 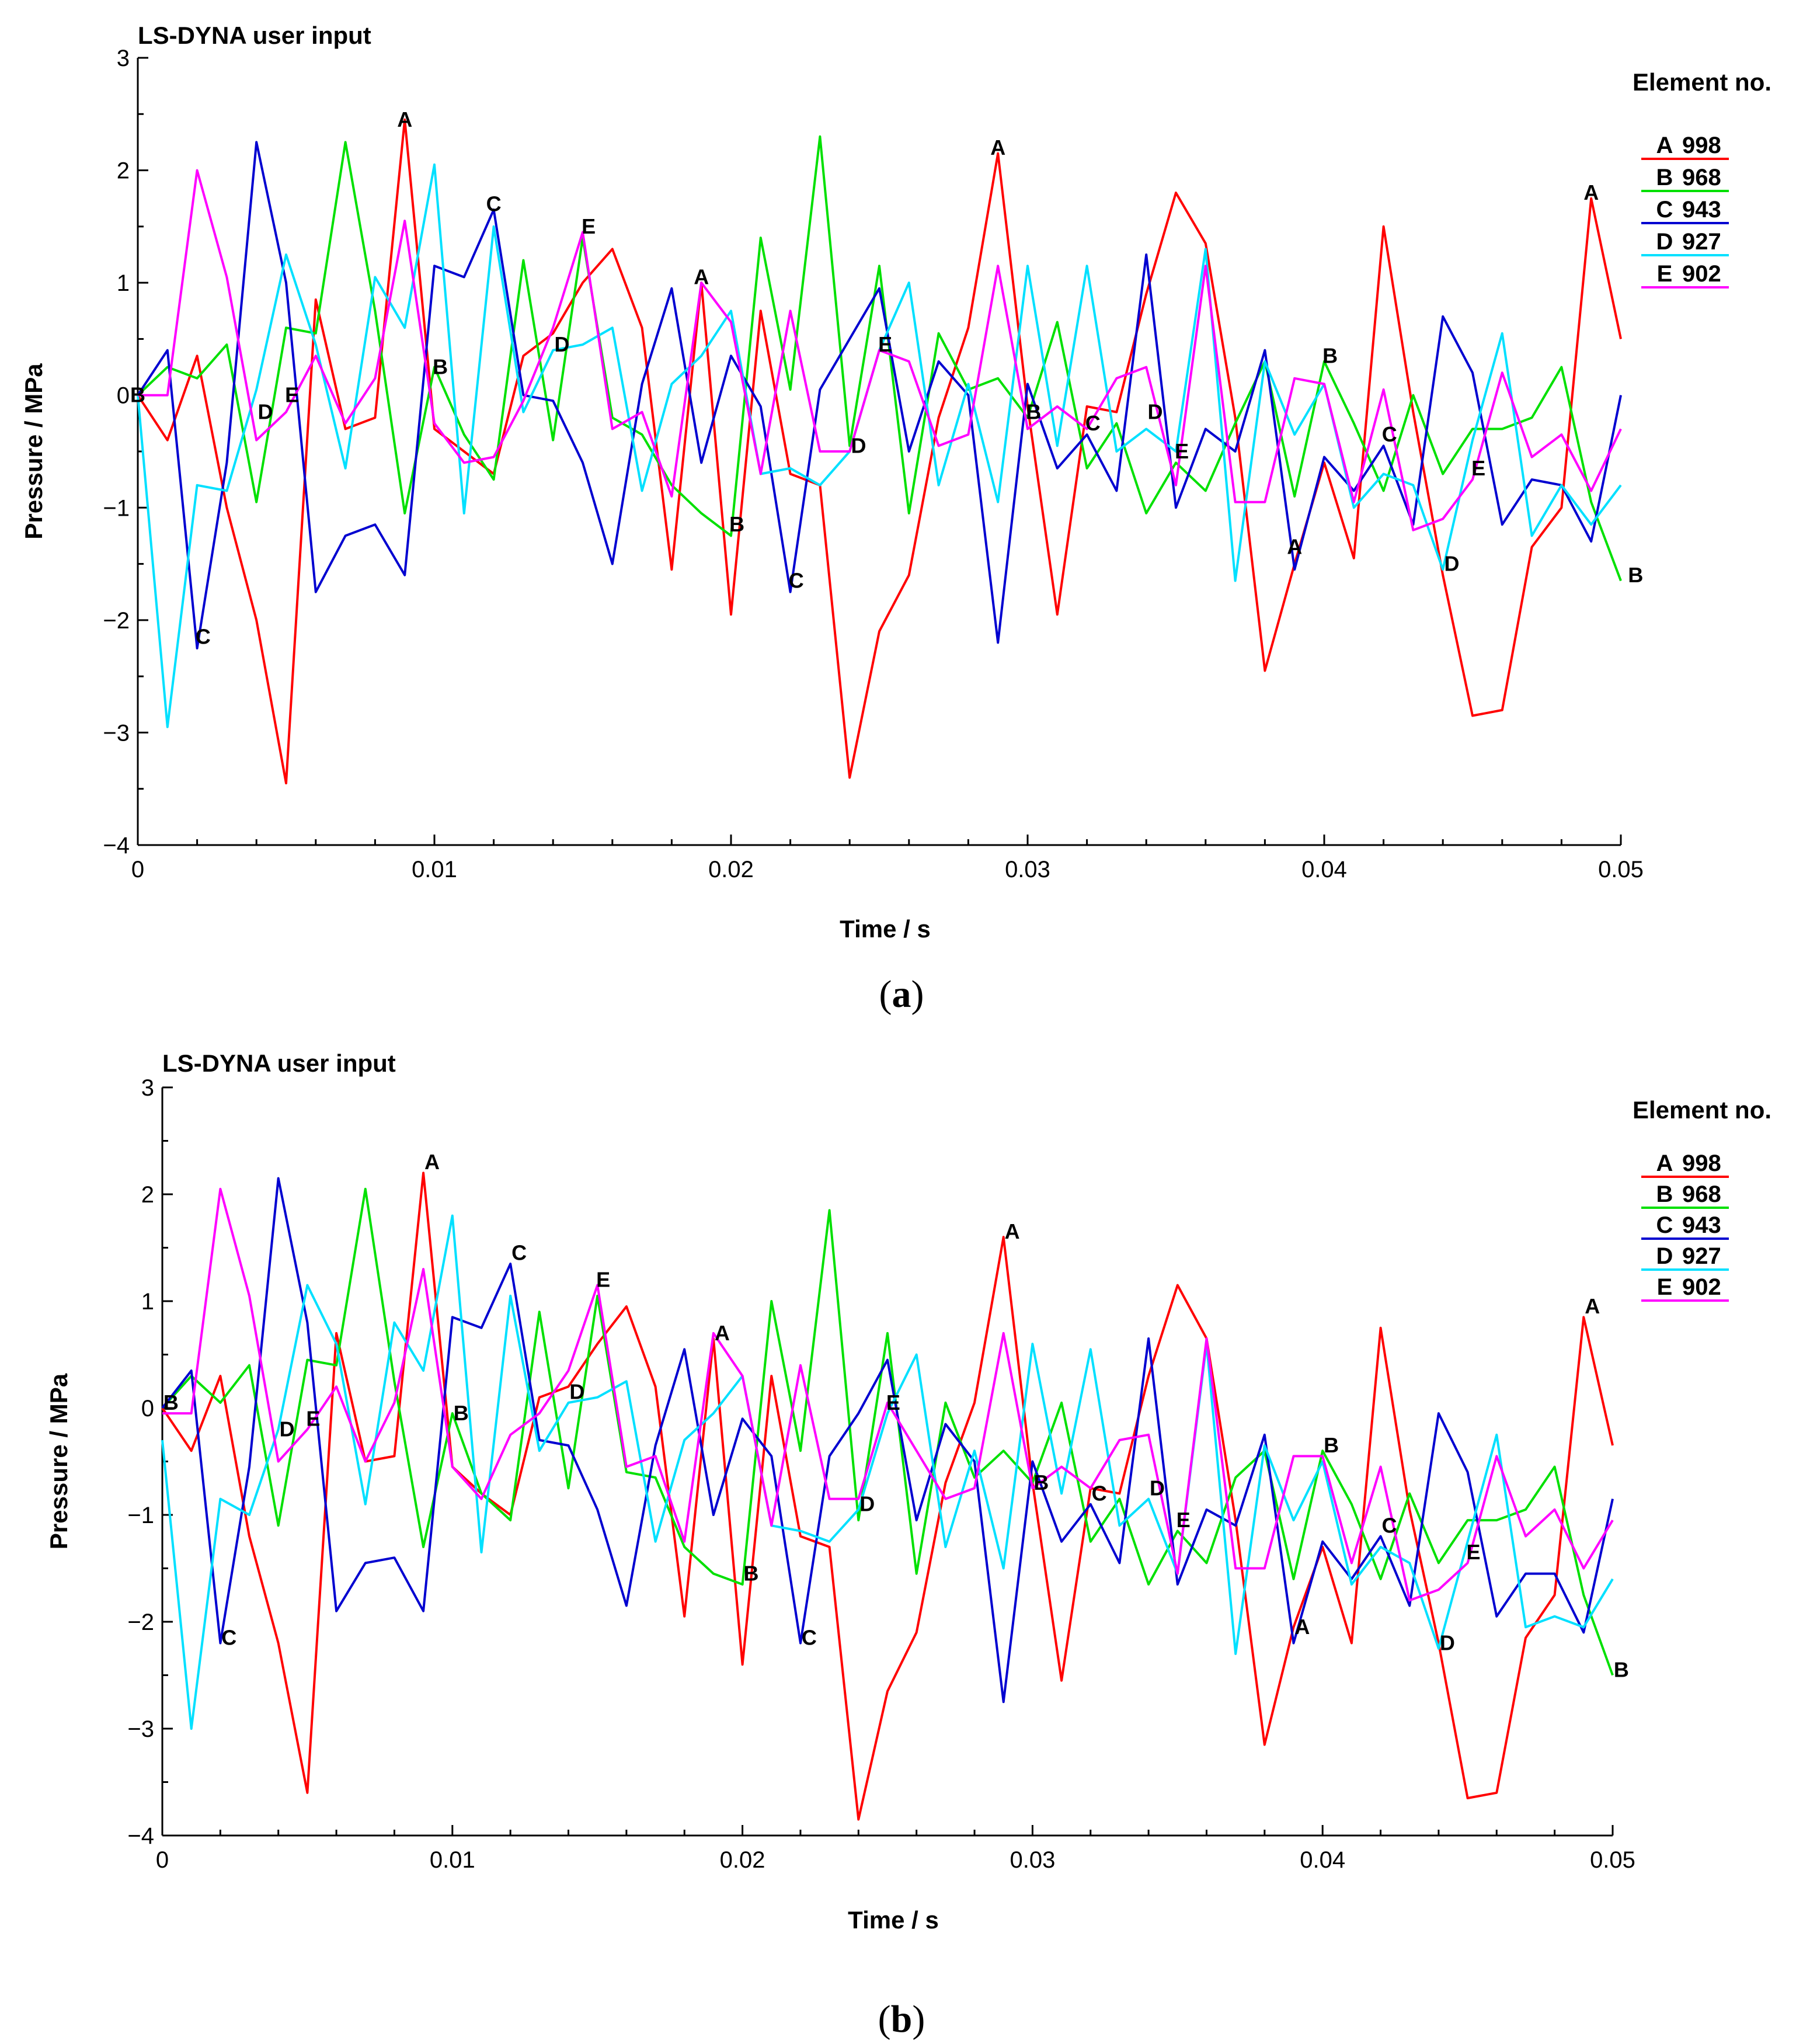 What do you see at coordinates (1701, 274) in the screenshot?
I see `chart-a-legend-value-902: 902` at bounding box center [1701, 274].